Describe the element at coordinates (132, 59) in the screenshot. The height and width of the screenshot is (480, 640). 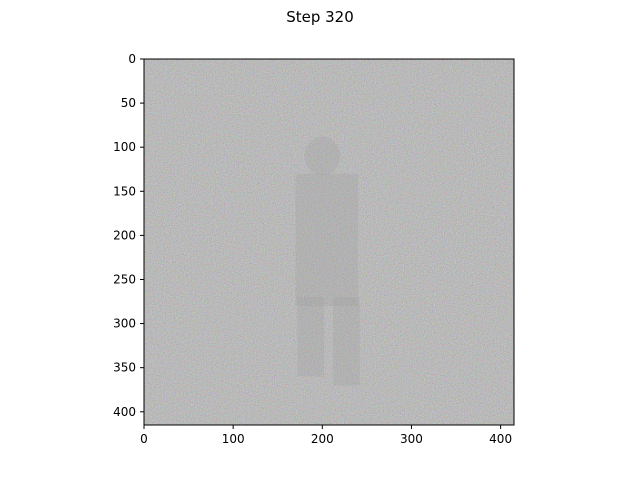
I see `y-tick-label: 0` at that location.